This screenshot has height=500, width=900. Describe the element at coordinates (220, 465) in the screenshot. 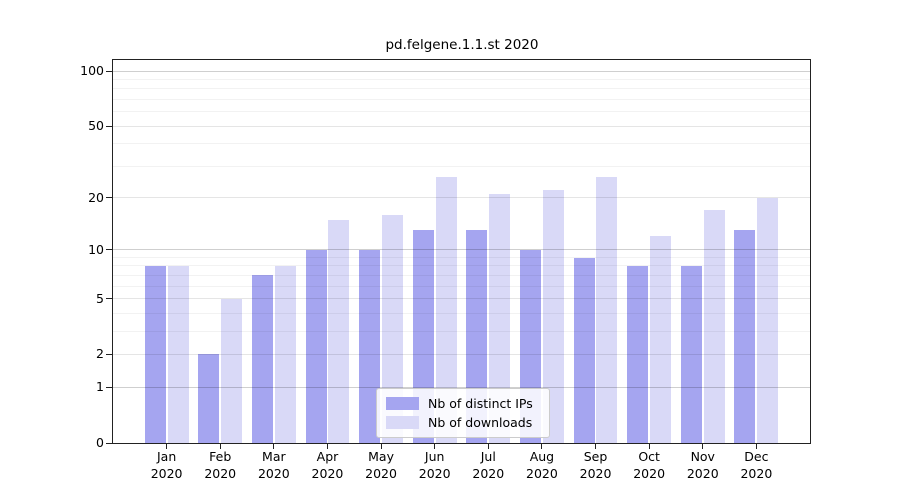

I see `x-tick-label-feb: Feb 2020` at that location.